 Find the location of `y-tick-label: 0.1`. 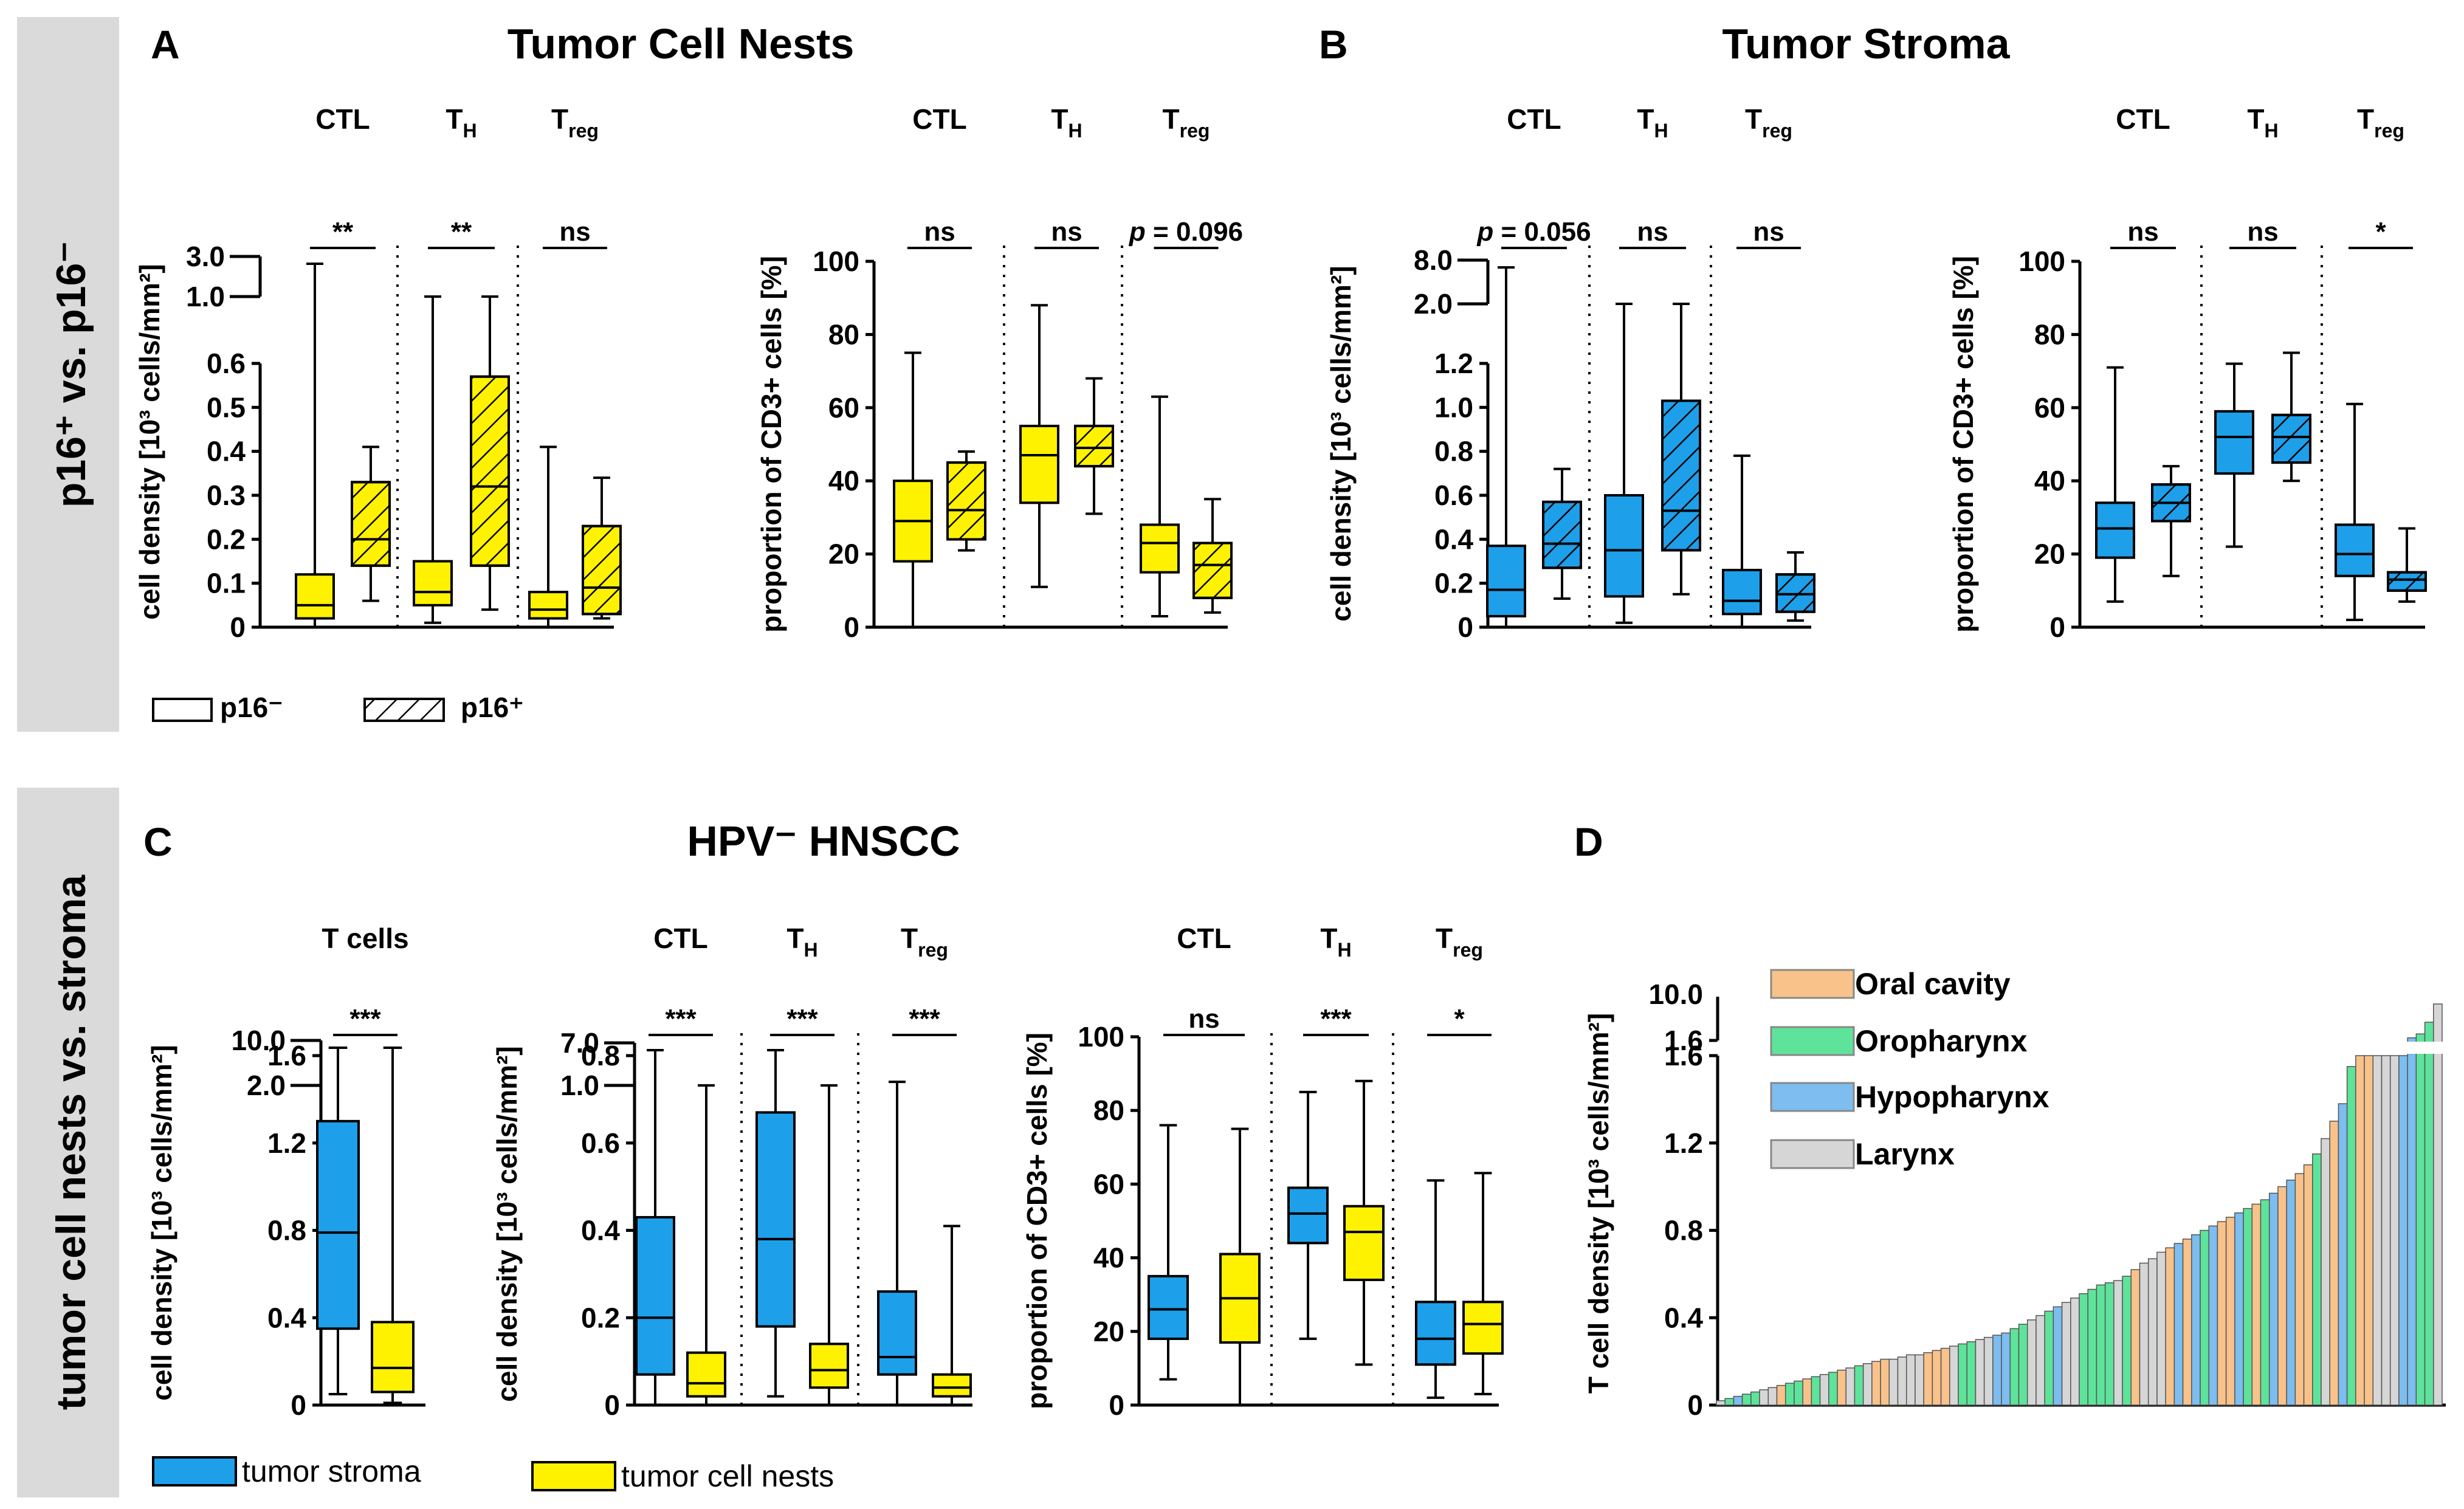

y-tick-label: 0.1 is located at coordinates (226, 583).